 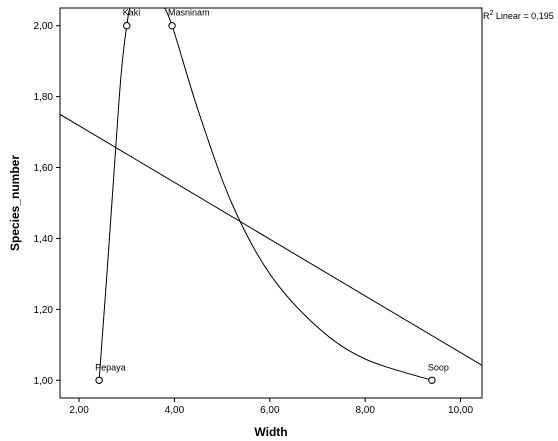 I want to click on fit-label-suffix: Linear = 0,195, so click(x=523, y=16).